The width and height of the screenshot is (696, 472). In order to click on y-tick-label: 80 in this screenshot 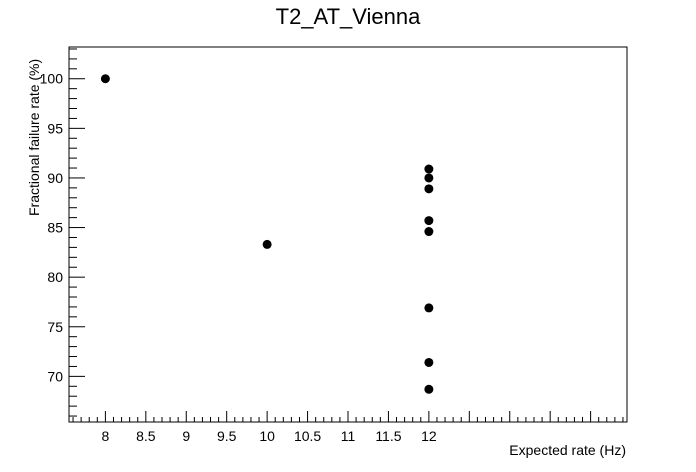, I will do `click(55, 277)`.